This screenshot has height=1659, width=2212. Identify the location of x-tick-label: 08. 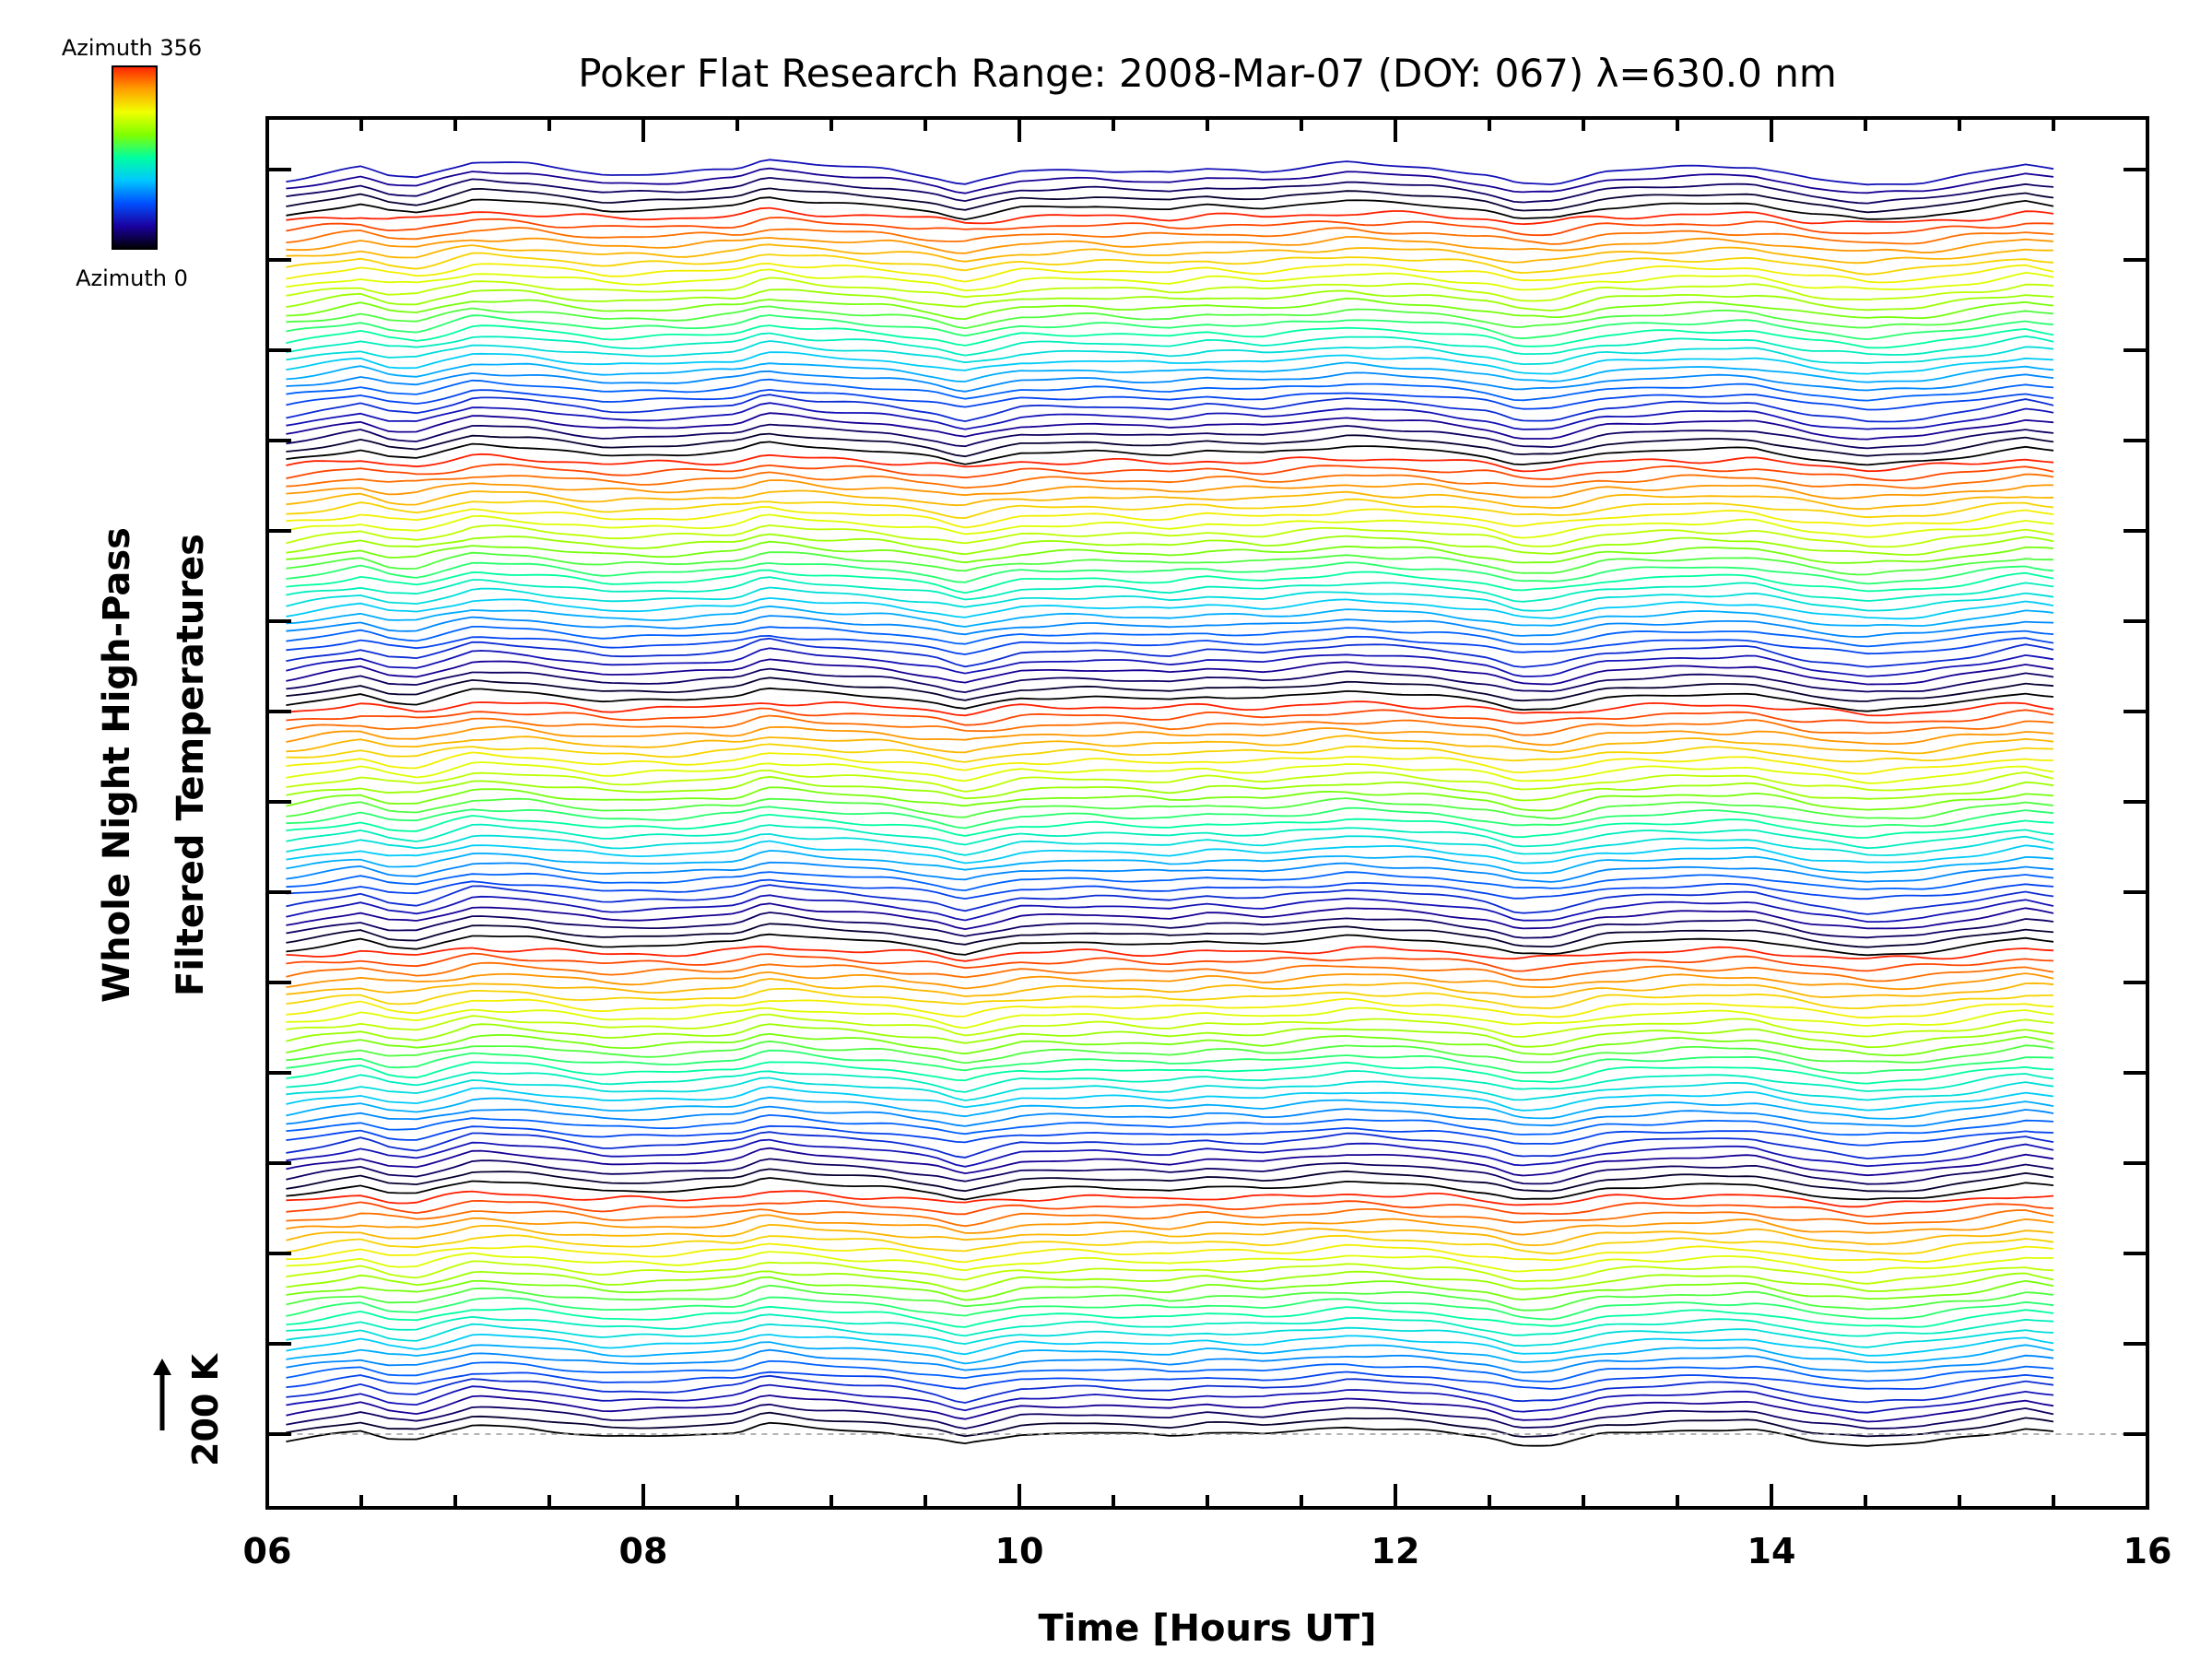
(643, 1551).